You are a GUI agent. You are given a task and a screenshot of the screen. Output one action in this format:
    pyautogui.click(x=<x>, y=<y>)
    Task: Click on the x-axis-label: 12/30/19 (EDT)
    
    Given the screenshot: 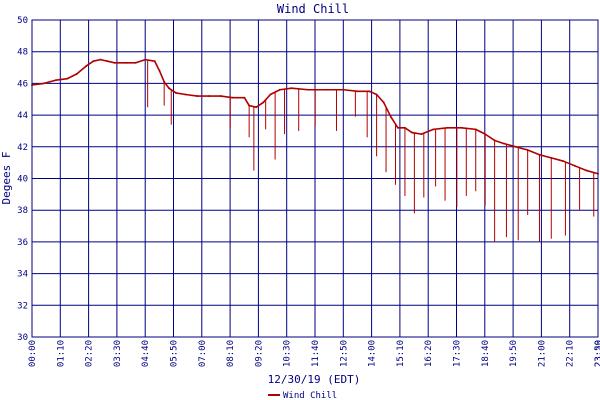 What is the action you would take?
    pyautogui.click(x=314, y=379)
    